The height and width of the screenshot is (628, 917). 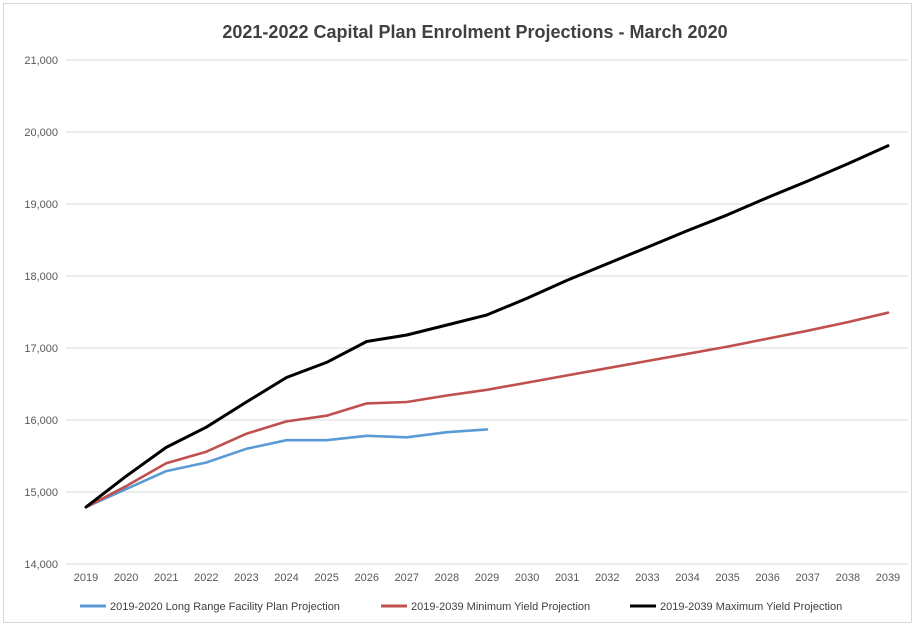 I want to click on y-tick-label: 18,000, so click(x=41, y=277).